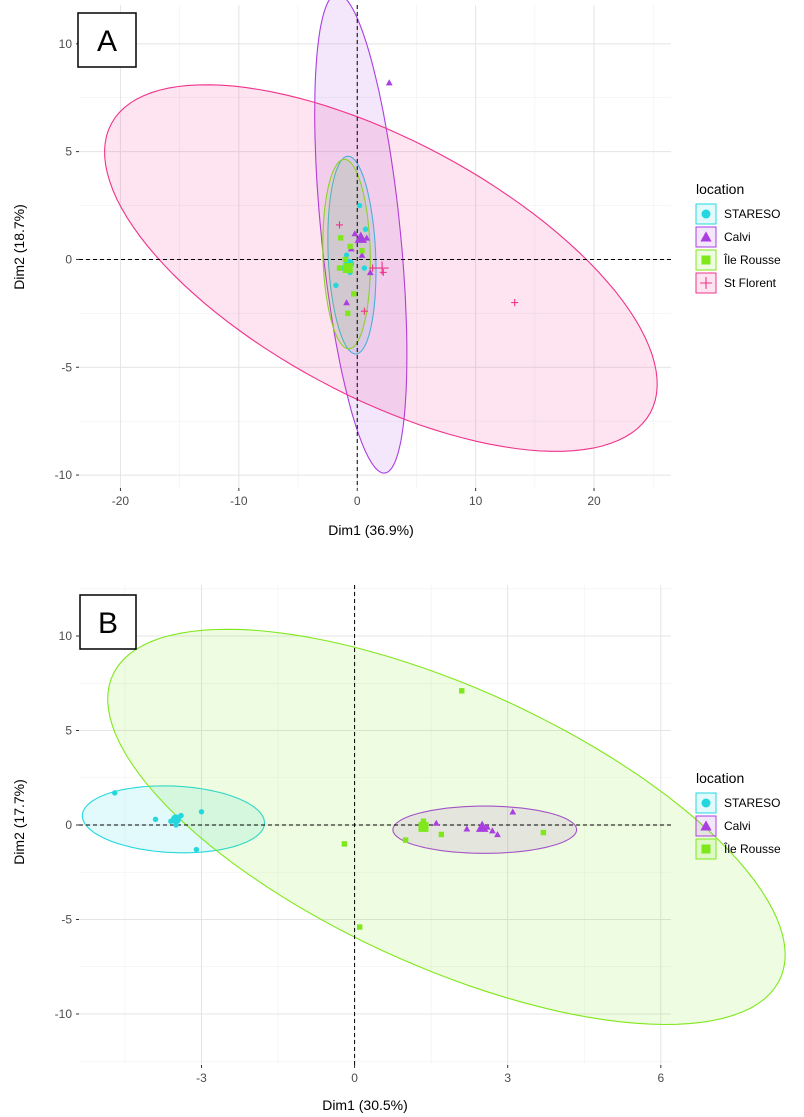  Describe the element at coordinates (476, 501) in the screenshot. I see `panel-a-x-tick-label: 10` at that location.